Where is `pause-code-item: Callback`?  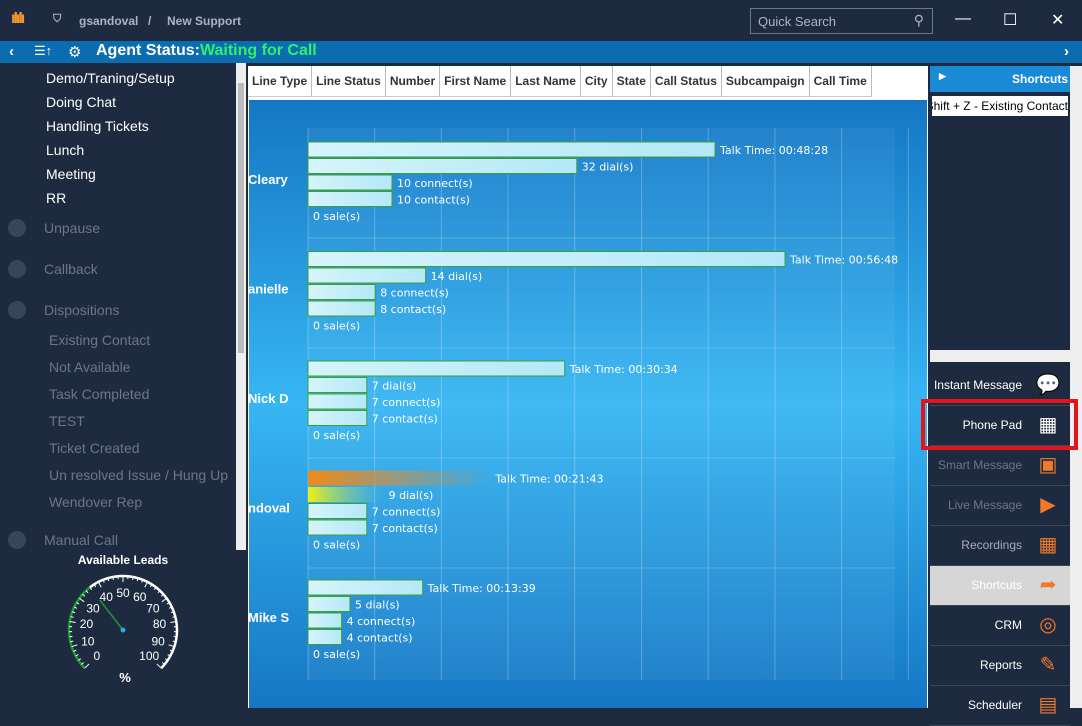
pause-code-item: Callback is located at coordinates (71, 269).